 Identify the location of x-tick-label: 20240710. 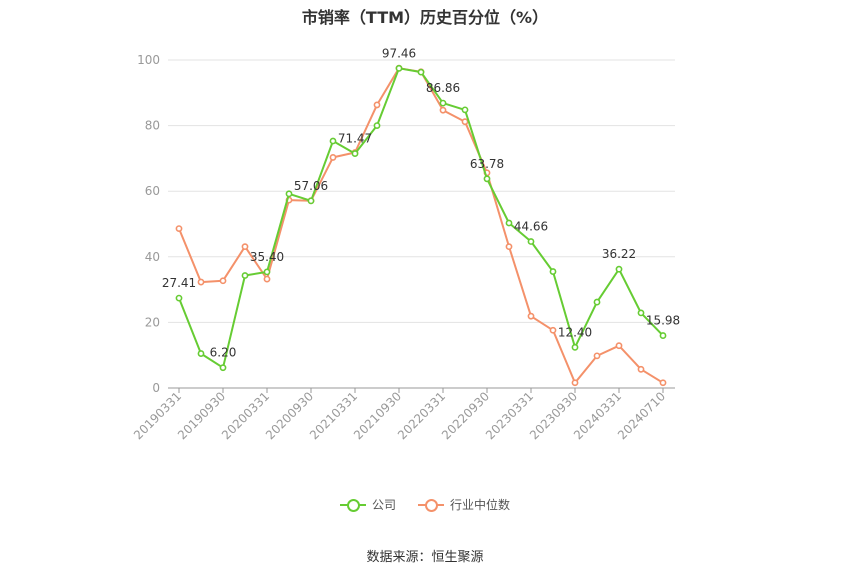
(641, 415).